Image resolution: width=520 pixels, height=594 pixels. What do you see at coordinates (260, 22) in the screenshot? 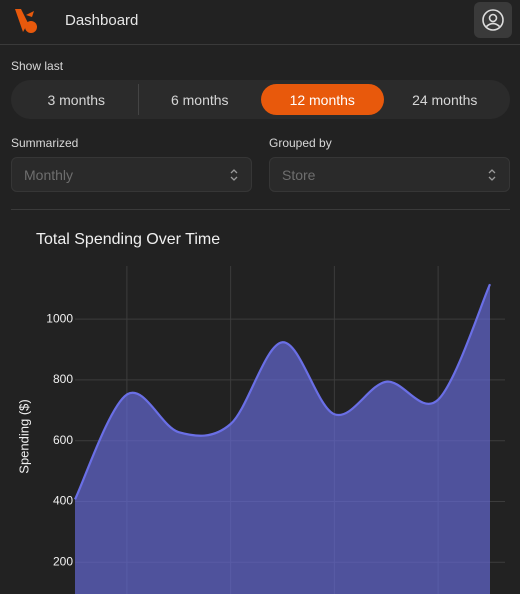
I see `header: Dashboard` at bounding box center [260, 22].